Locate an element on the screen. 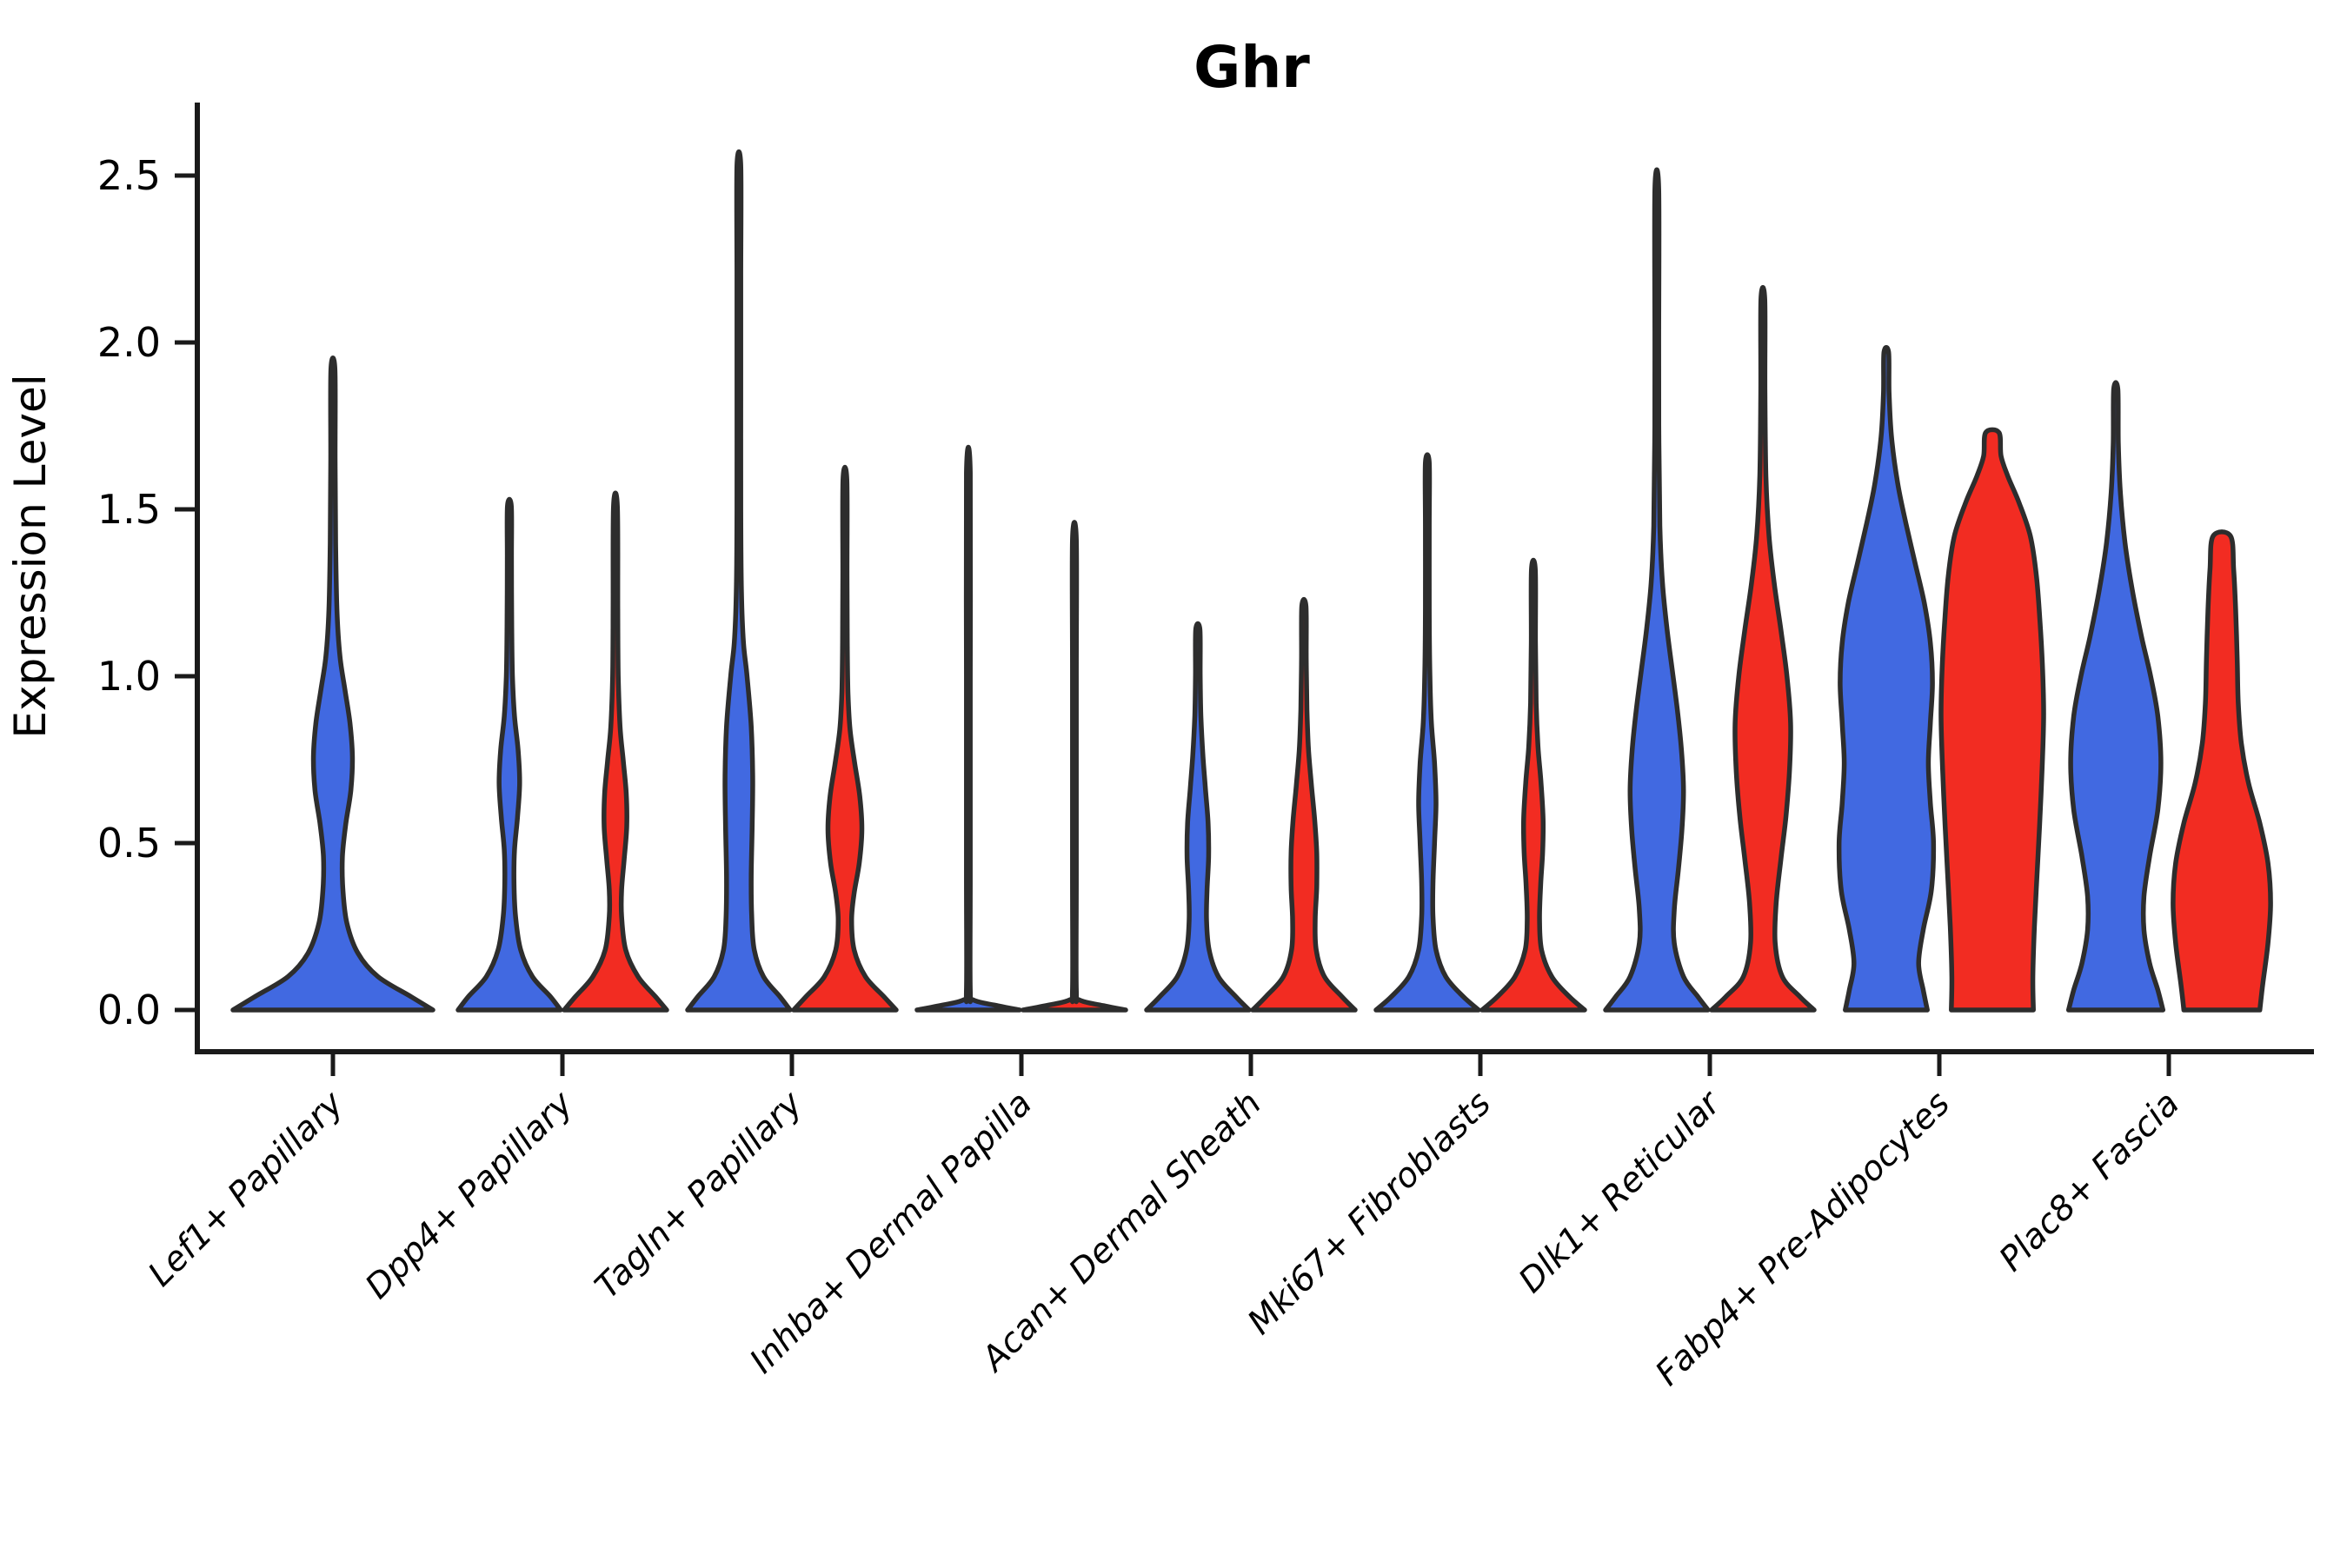  y-tick-label: 0.5 is located at coordinates (129, 843).